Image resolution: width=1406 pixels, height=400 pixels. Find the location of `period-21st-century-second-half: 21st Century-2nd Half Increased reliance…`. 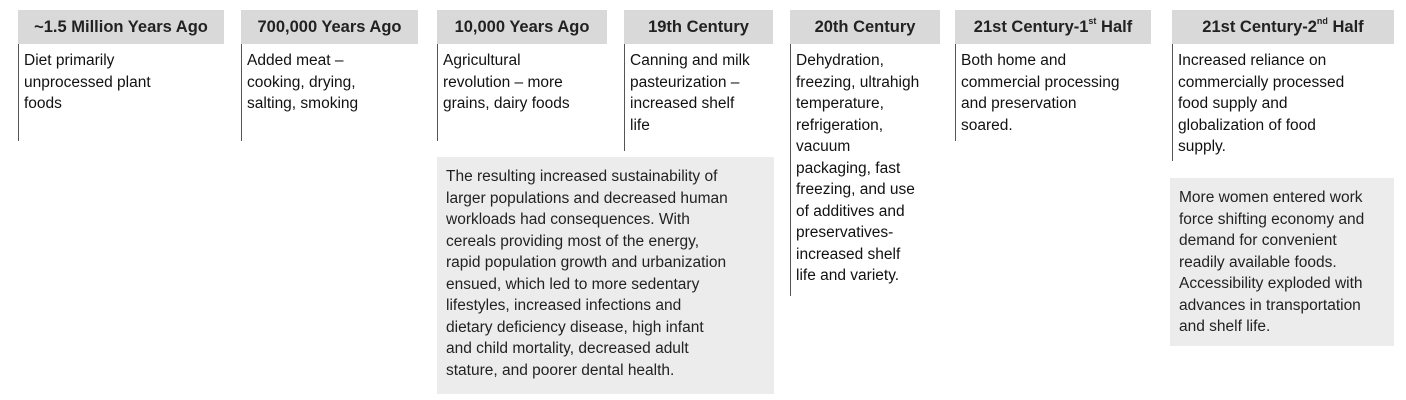

period-21st-century-second-half: 21st Century-2nd Half Increased reliance… is located at coordinates (1283, 85).